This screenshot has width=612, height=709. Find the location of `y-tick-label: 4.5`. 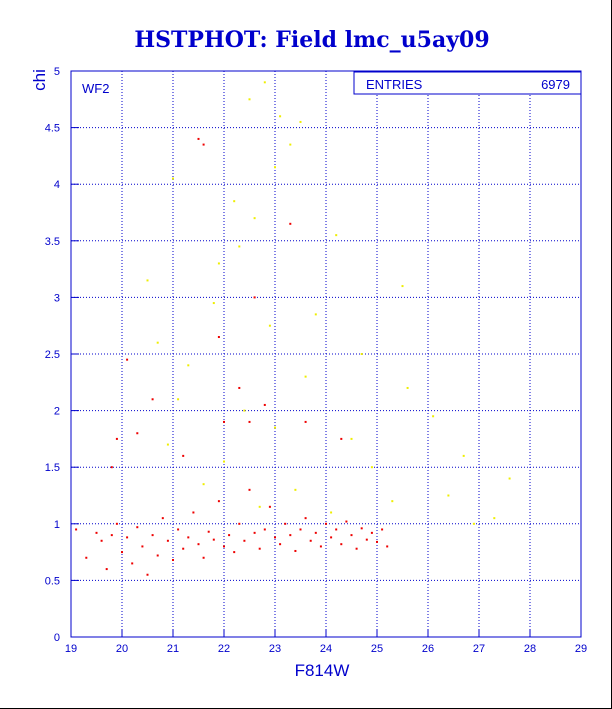

y-tick-label: 4.5 is located at coordinates (52, 129).